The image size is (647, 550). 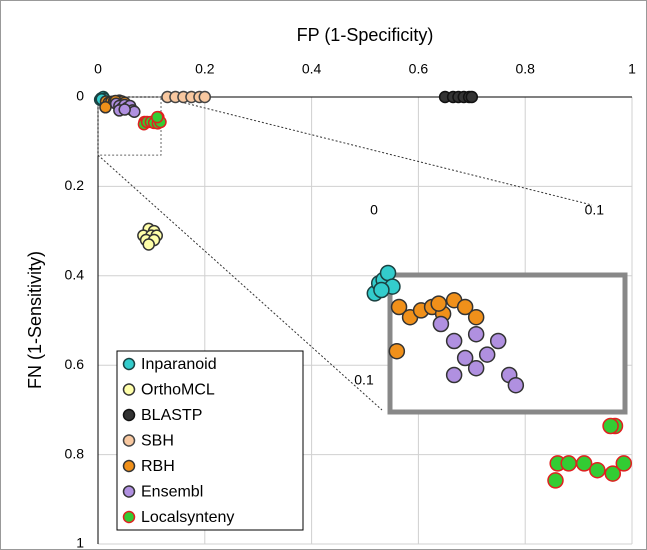 What do you see at coordinates (35, 320) in the screenshot?
I see `y-axis-title: FN (1-Sensitivity)` at bounding box center [35, 320].